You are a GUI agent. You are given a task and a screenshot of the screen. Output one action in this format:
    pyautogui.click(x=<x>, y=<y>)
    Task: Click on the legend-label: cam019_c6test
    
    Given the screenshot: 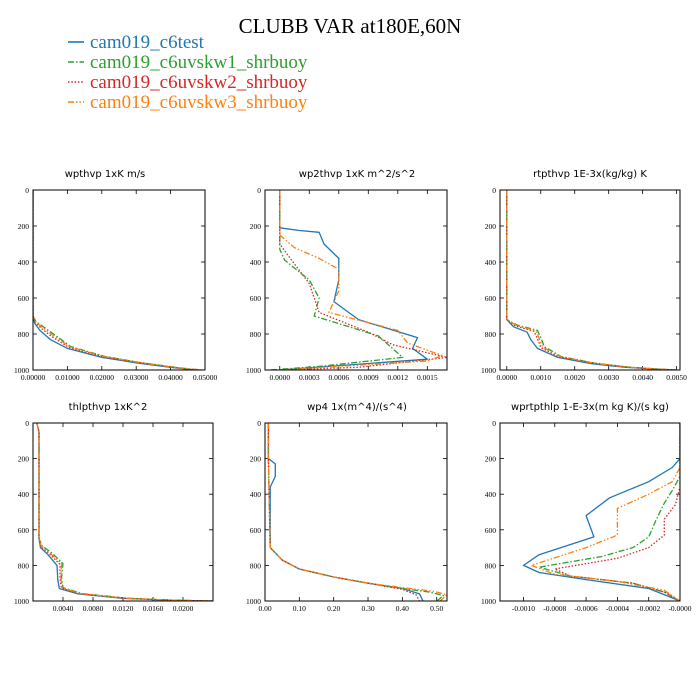 What is the action you would take?
    pyautogui.click(x=147, y=42)
    